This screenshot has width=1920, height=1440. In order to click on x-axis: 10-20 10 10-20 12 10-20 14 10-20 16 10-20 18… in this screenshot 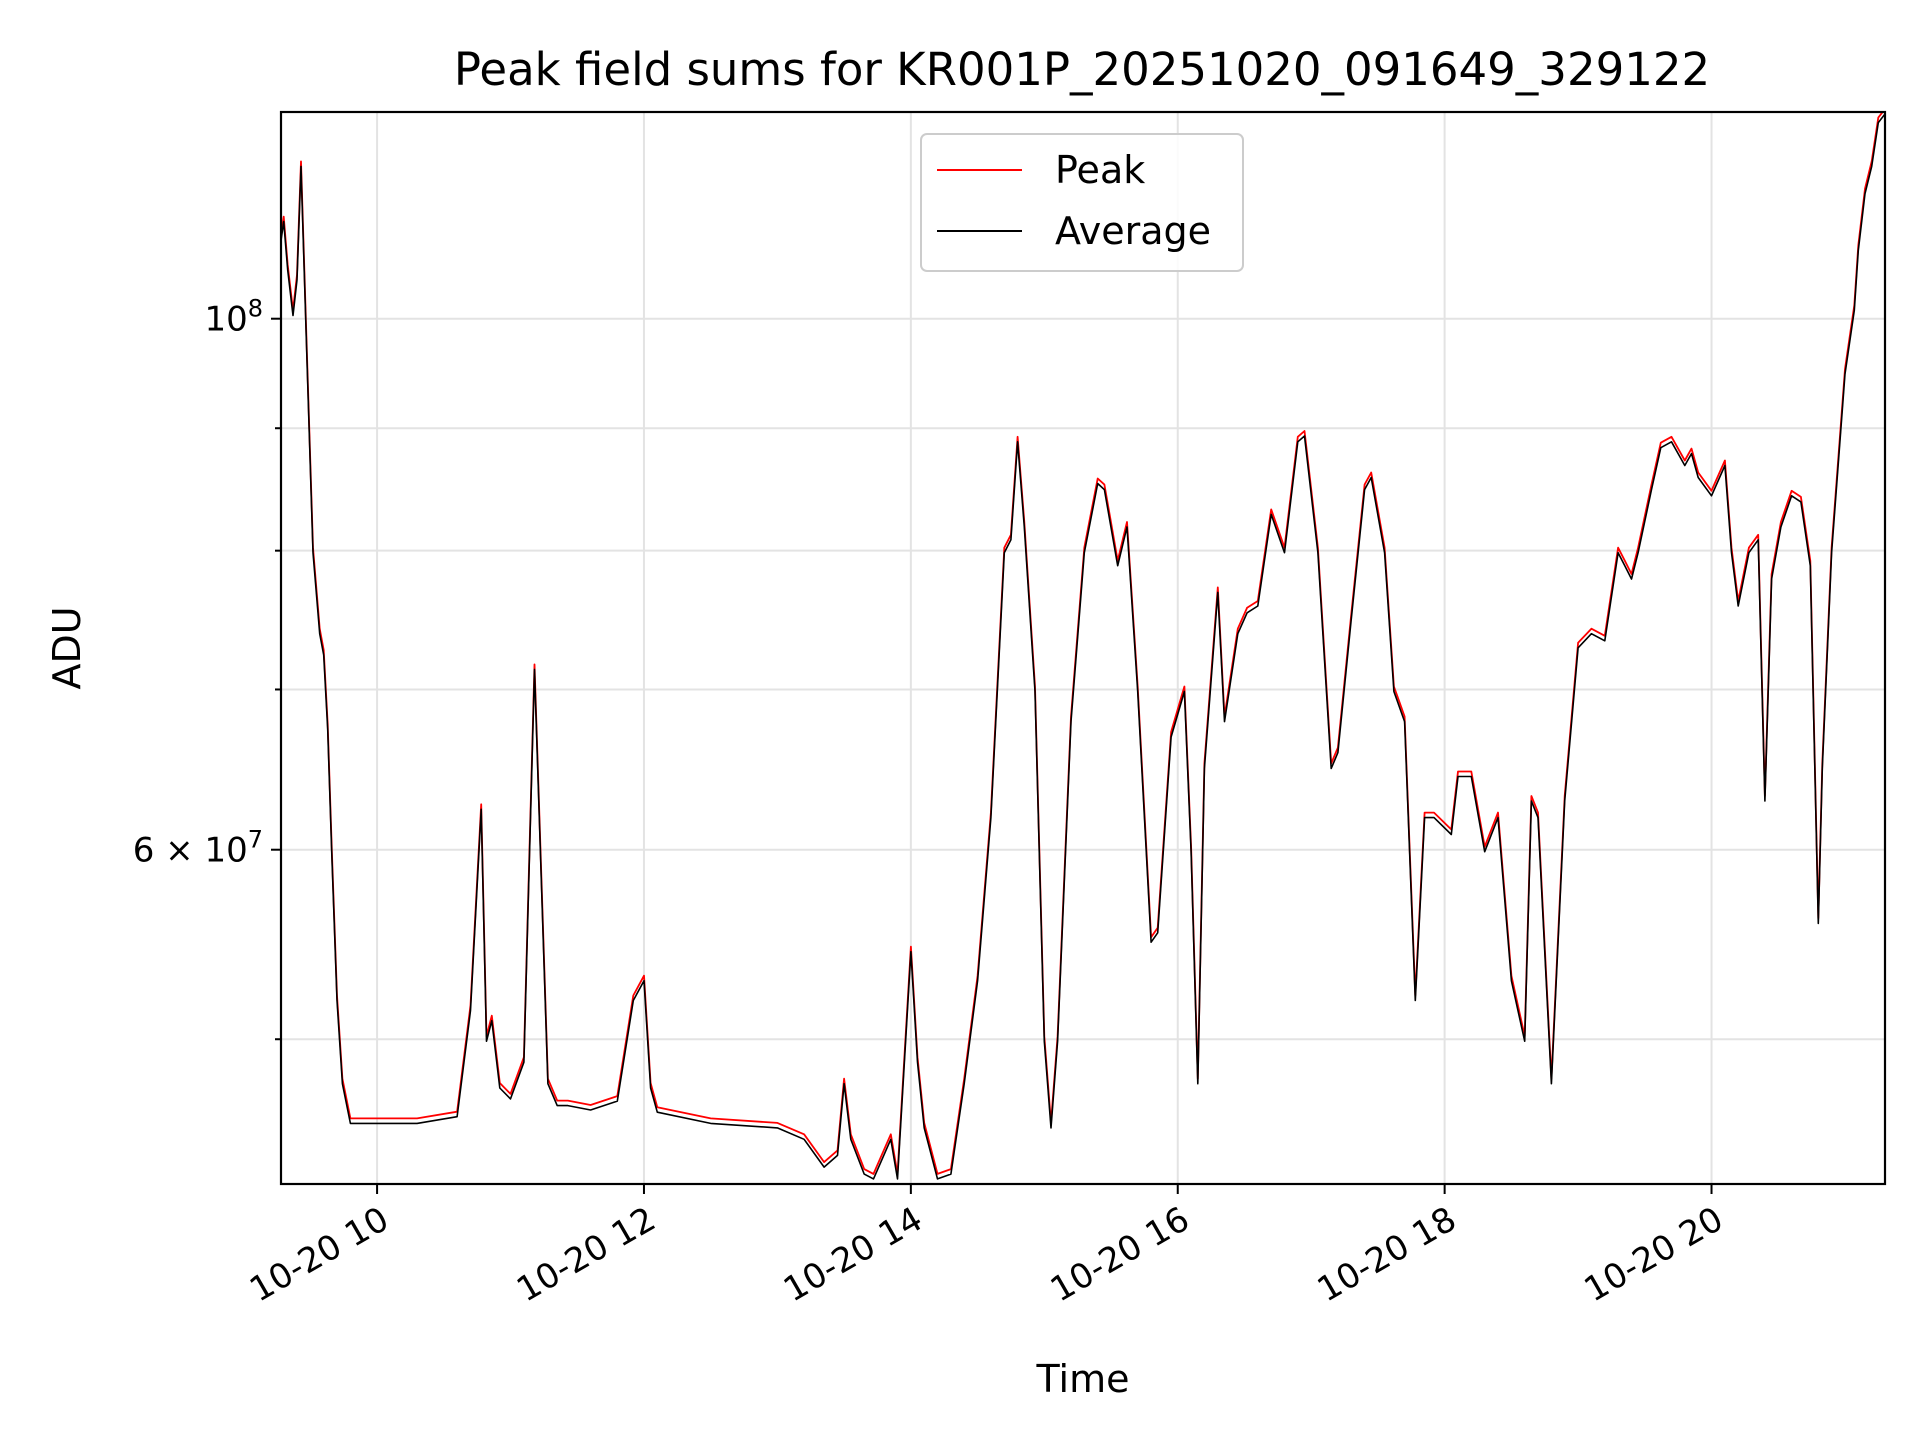, I will do `click(986, 1247)`.